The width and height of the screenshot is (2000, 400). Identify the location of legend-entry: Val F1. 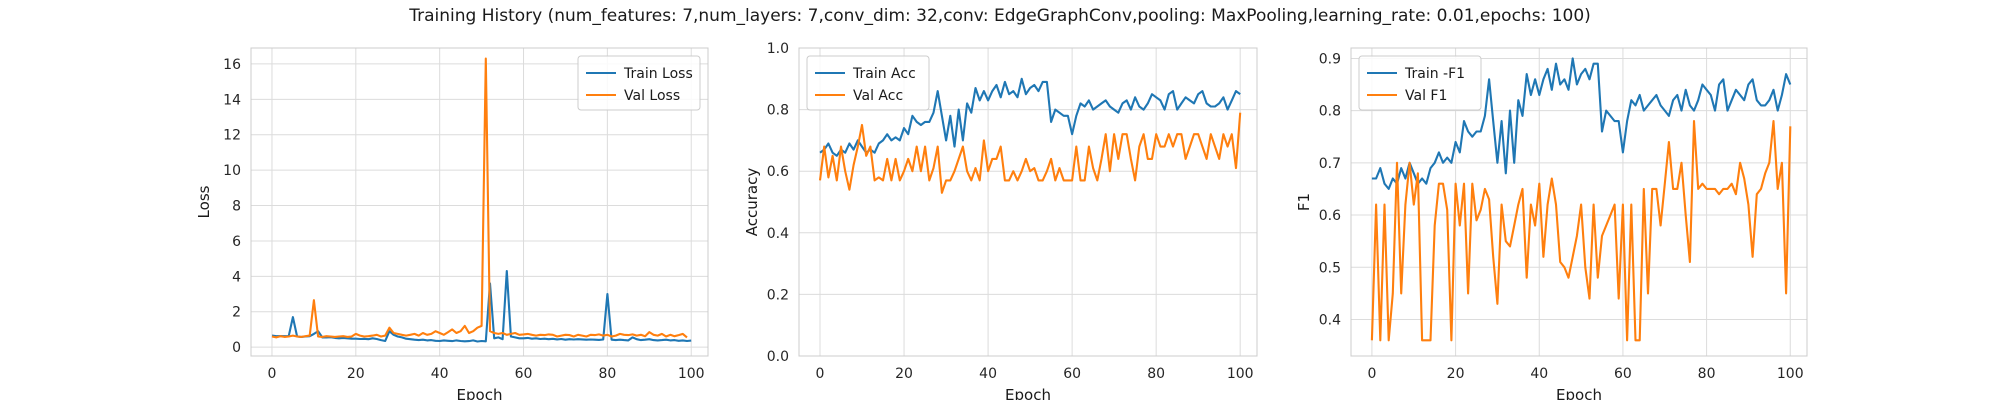
(1426, 96).